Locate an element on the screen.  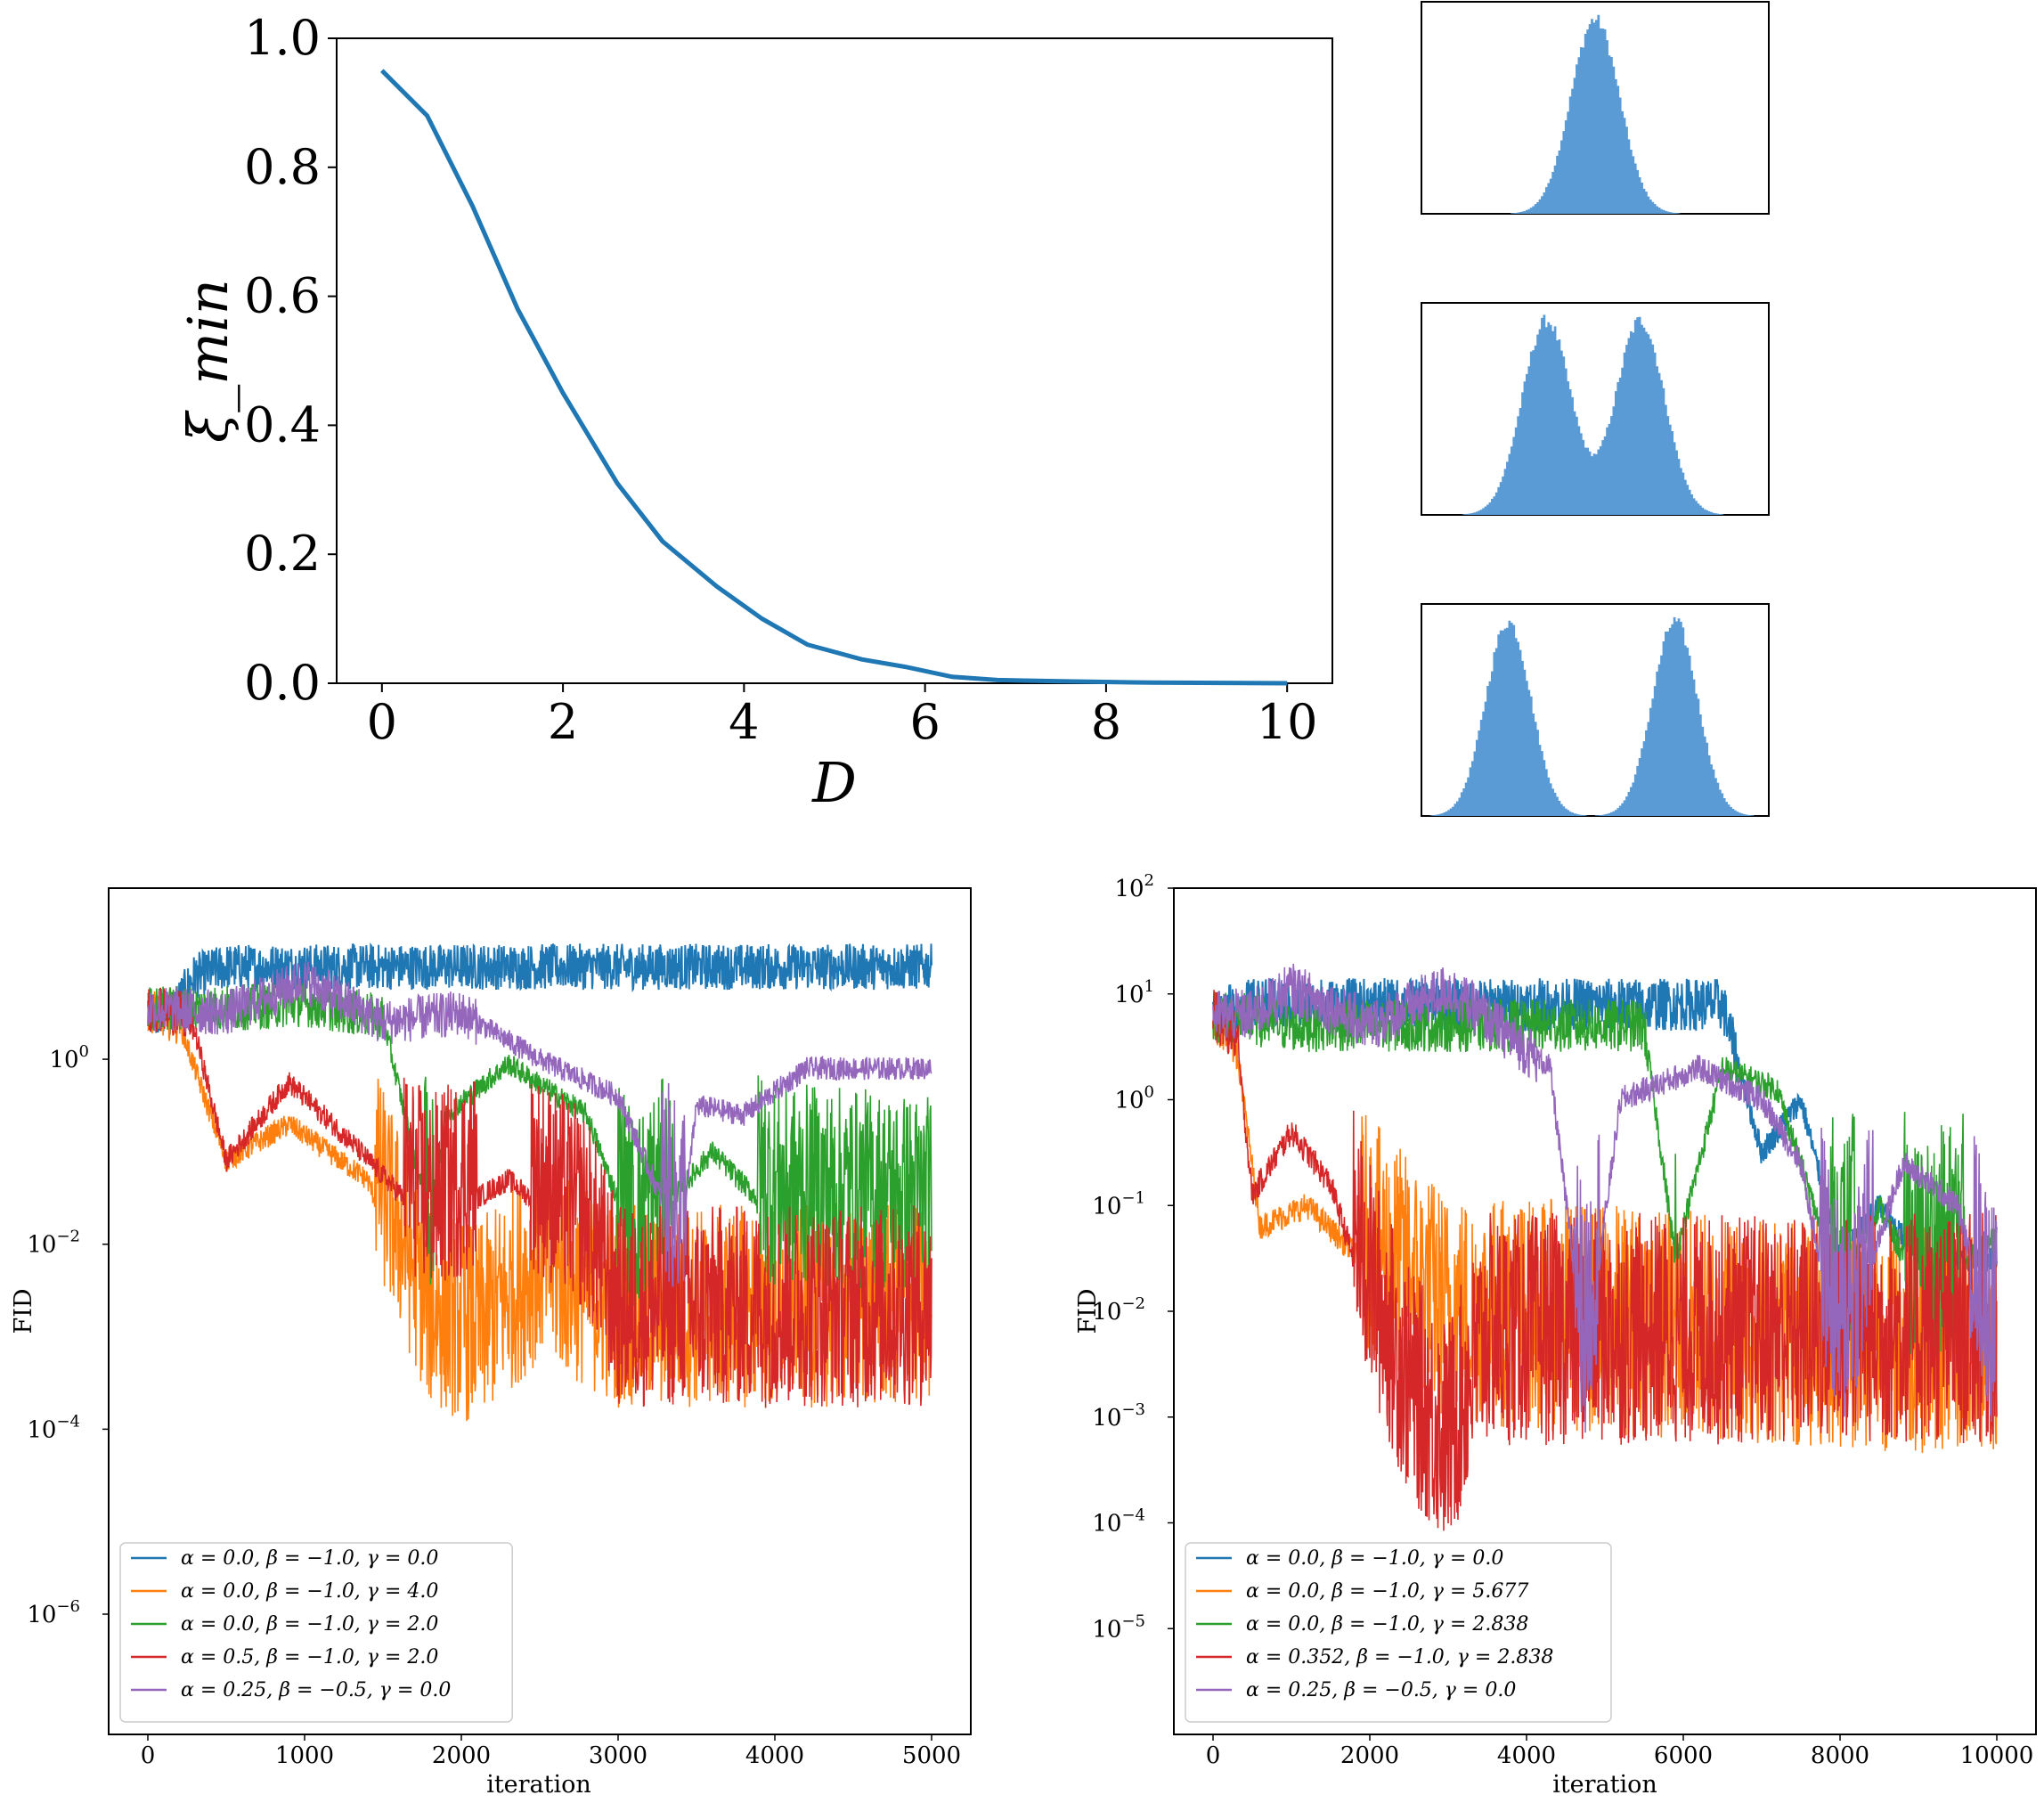
histogram-unimodal is located at coordinates (1596, 108).